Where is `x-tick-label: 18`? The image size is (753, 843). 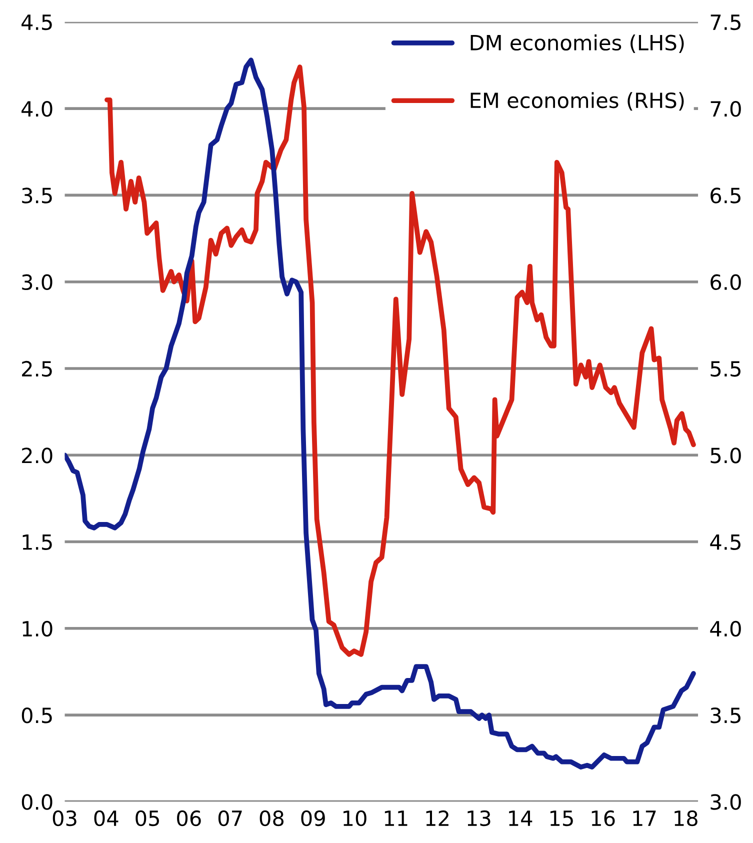 x-tick-label: 18 is located at coordinates (686, 818).